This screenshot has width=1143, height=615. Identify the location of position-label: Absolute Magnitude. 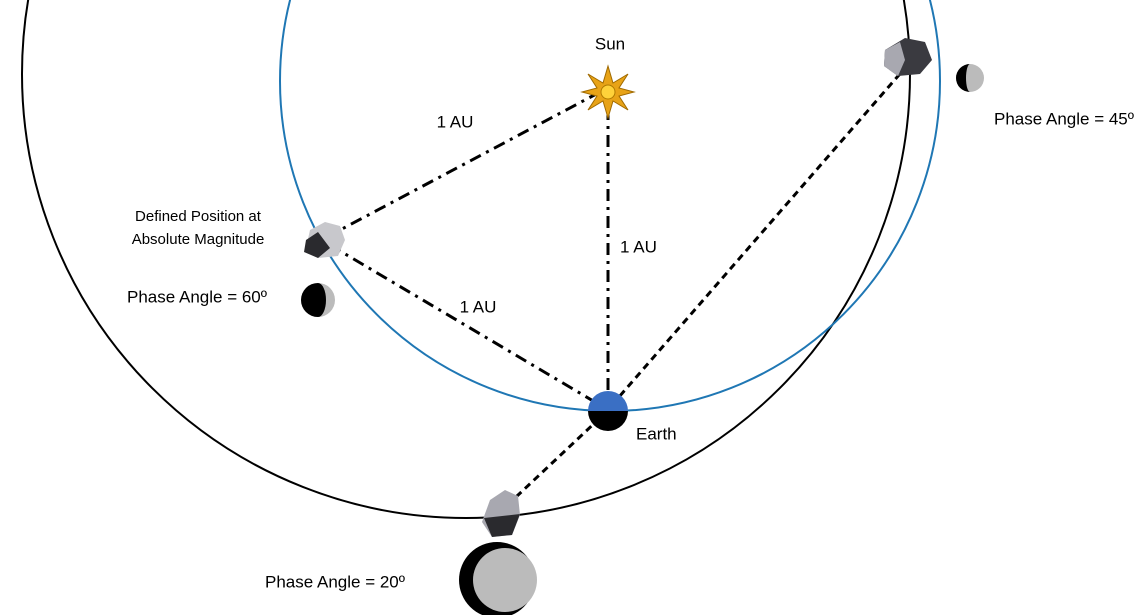
(198, 239).